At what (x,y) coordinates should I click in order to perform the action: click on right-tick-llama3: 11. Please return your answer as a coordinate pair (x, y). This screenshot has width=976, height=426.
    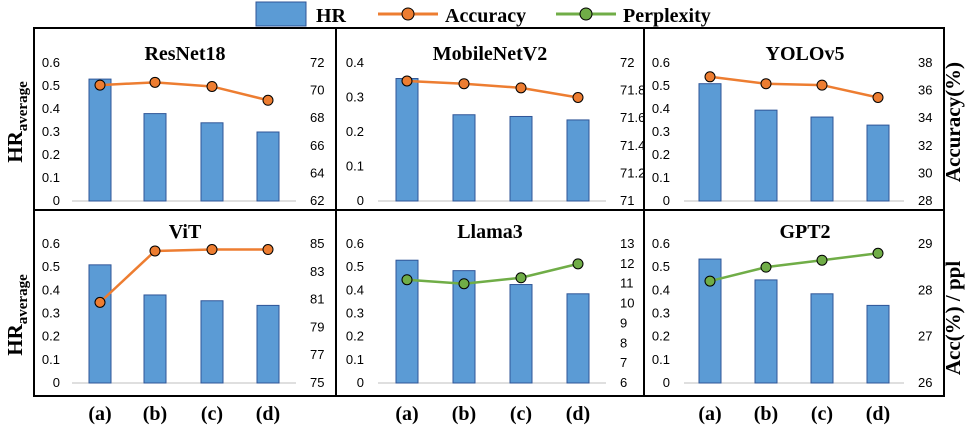
    Looking at the image, I should click on (627, 283).